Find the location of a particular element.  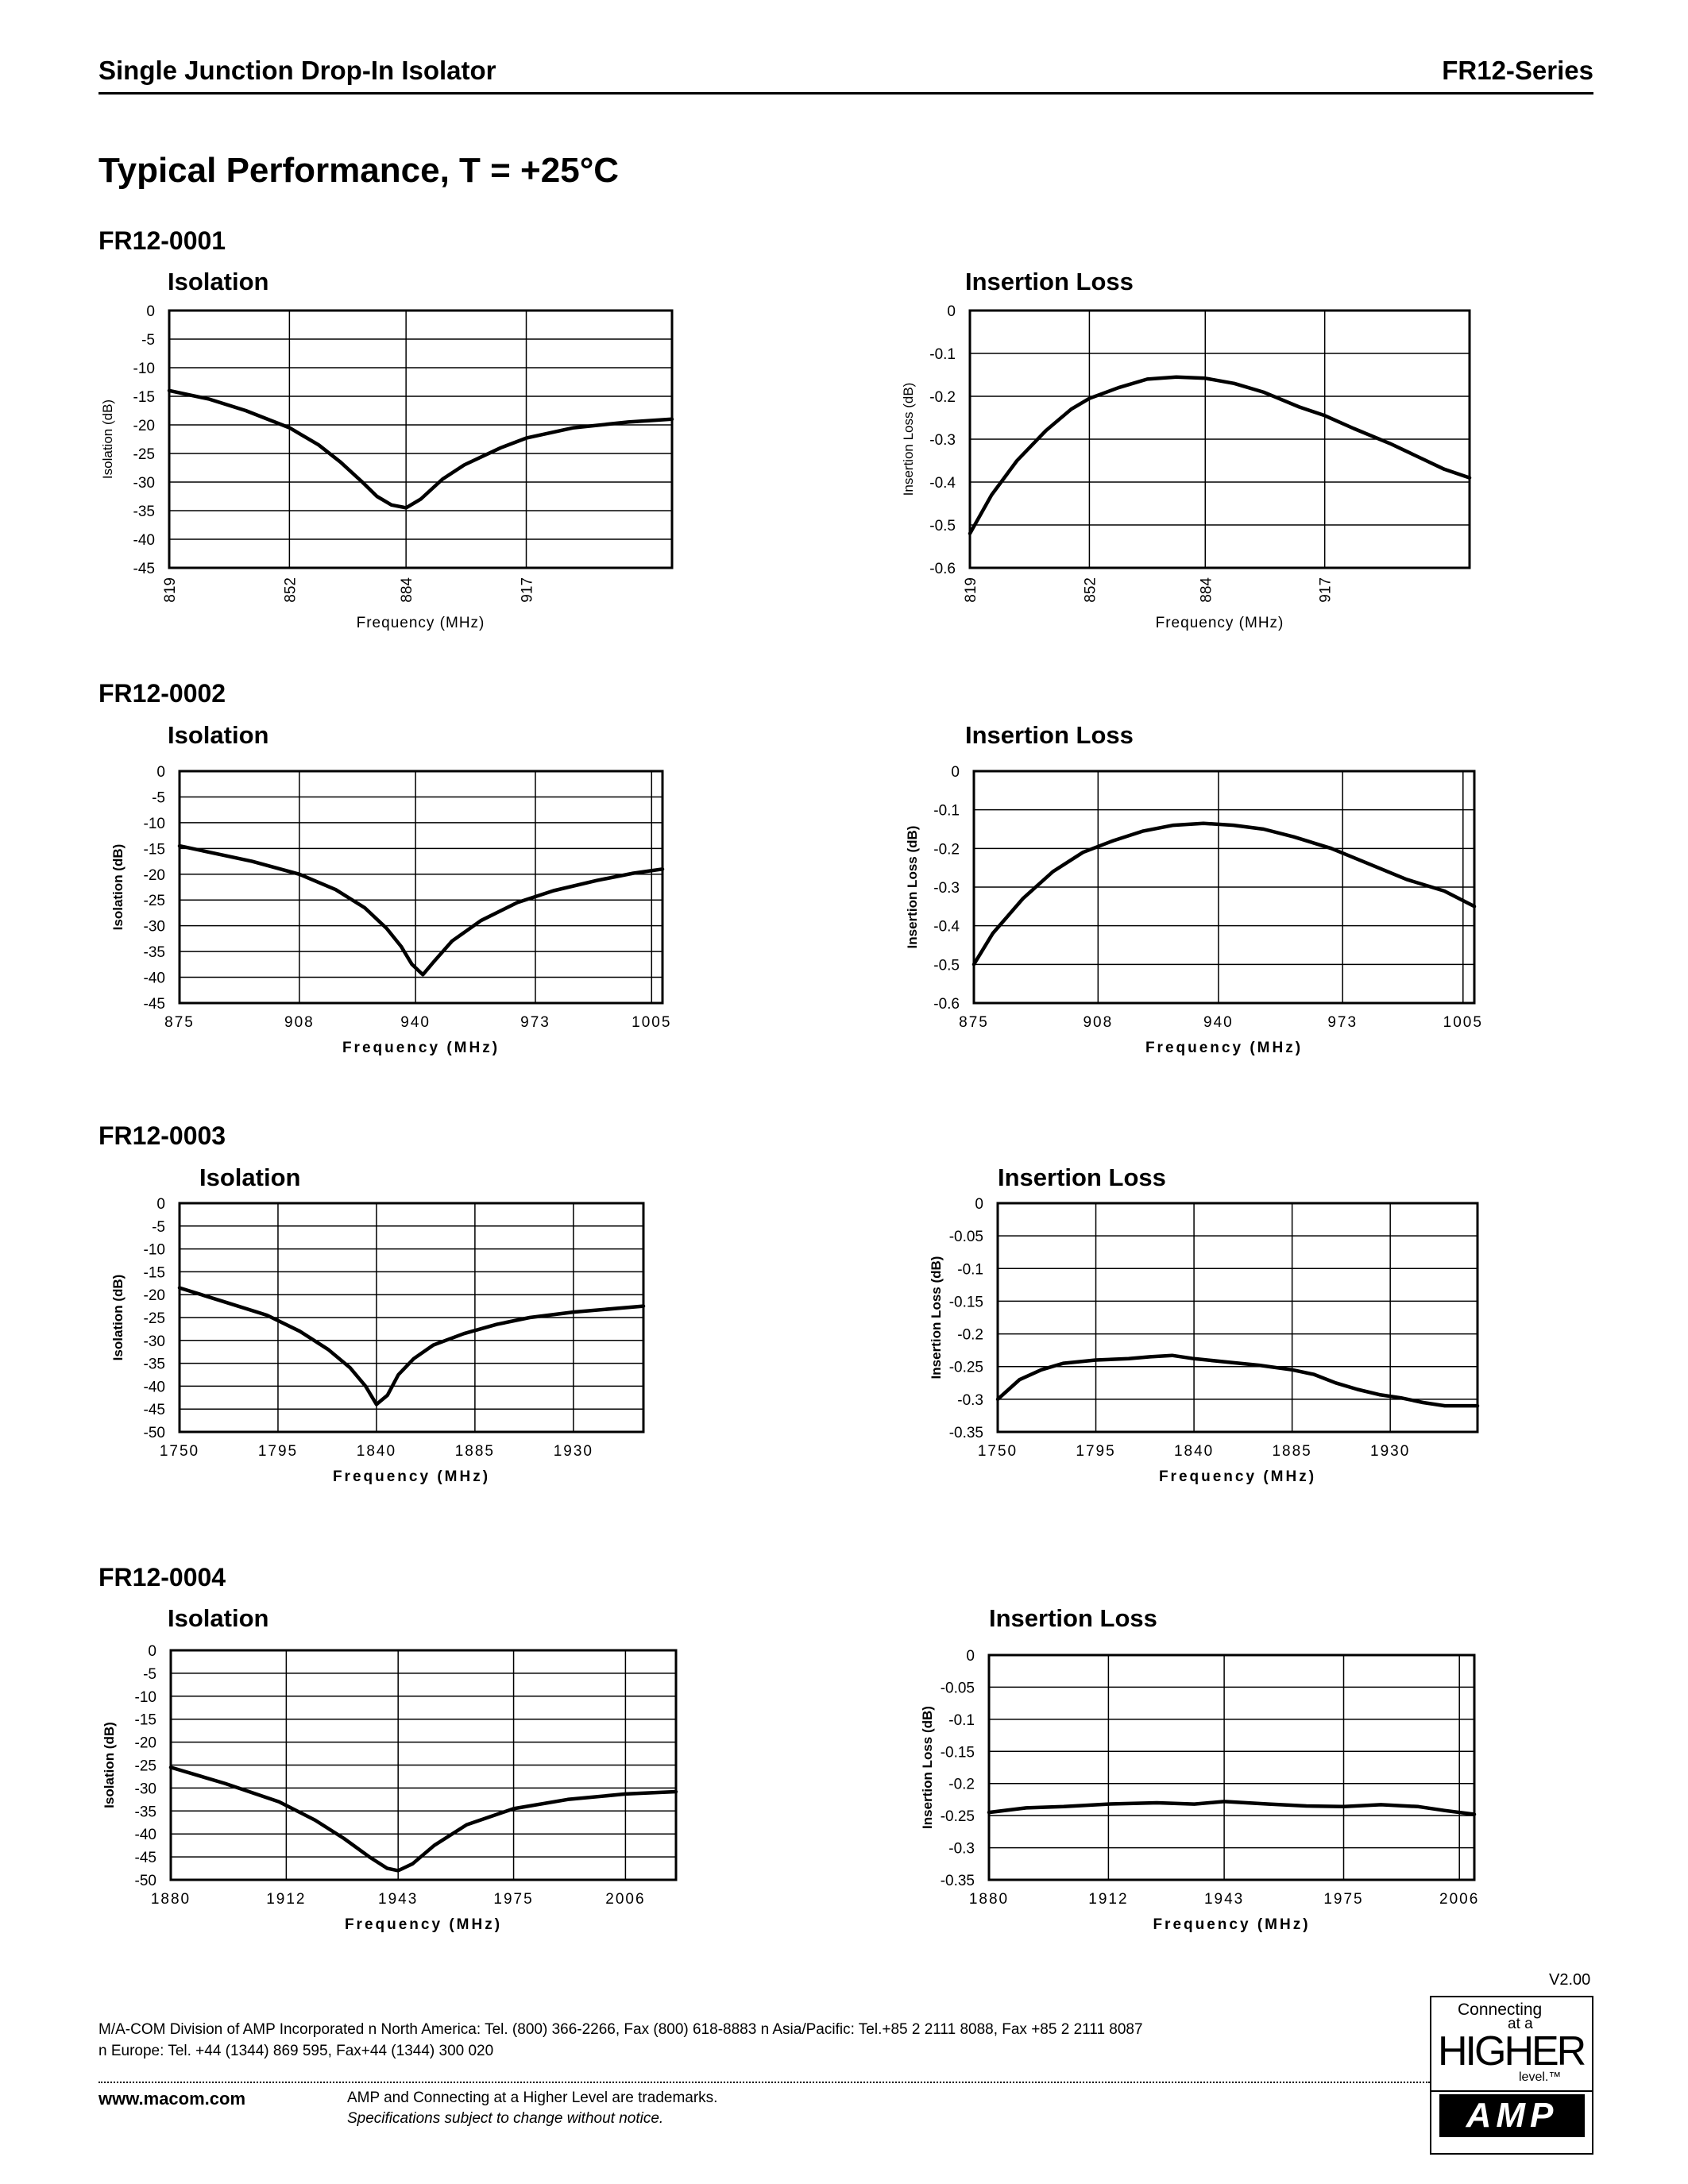

chart-title-isolation-2: Isolation is located at coordinates (219, 735).